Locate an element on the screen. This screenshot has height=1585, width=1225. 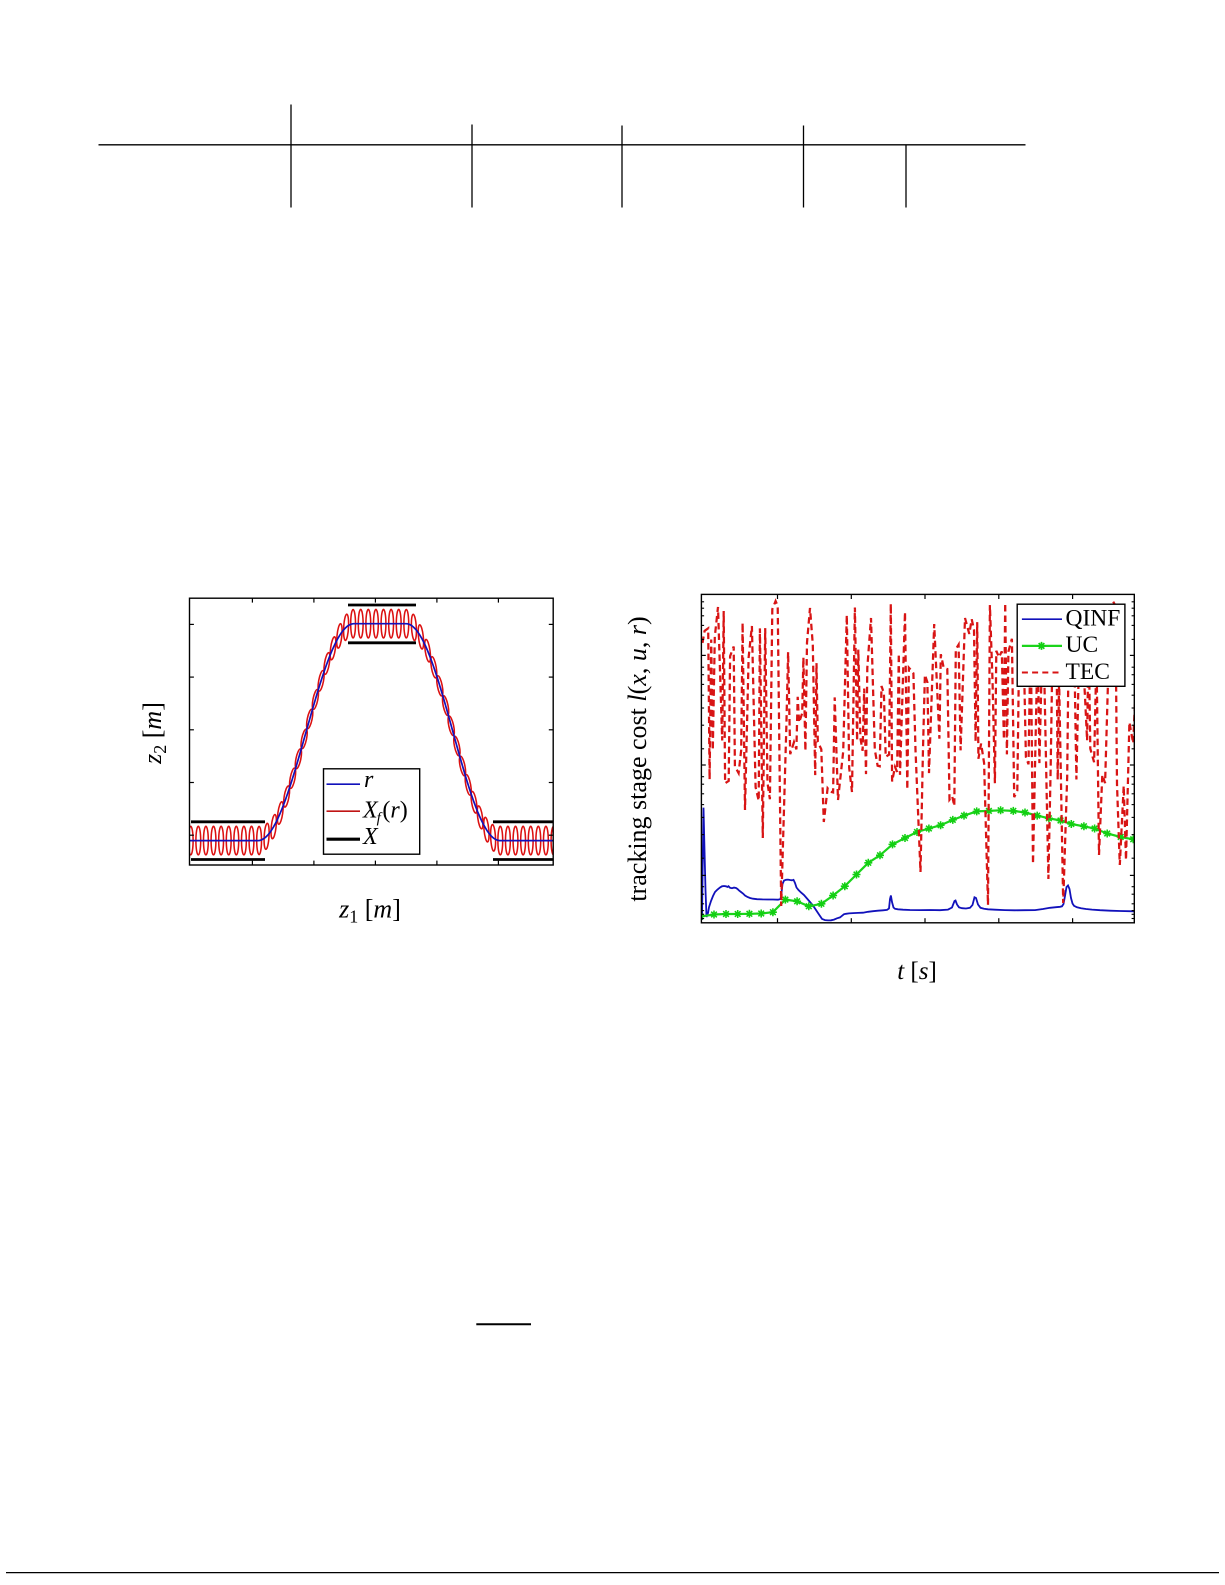
svg-text: t [s] is located at coordinates (917, 971).